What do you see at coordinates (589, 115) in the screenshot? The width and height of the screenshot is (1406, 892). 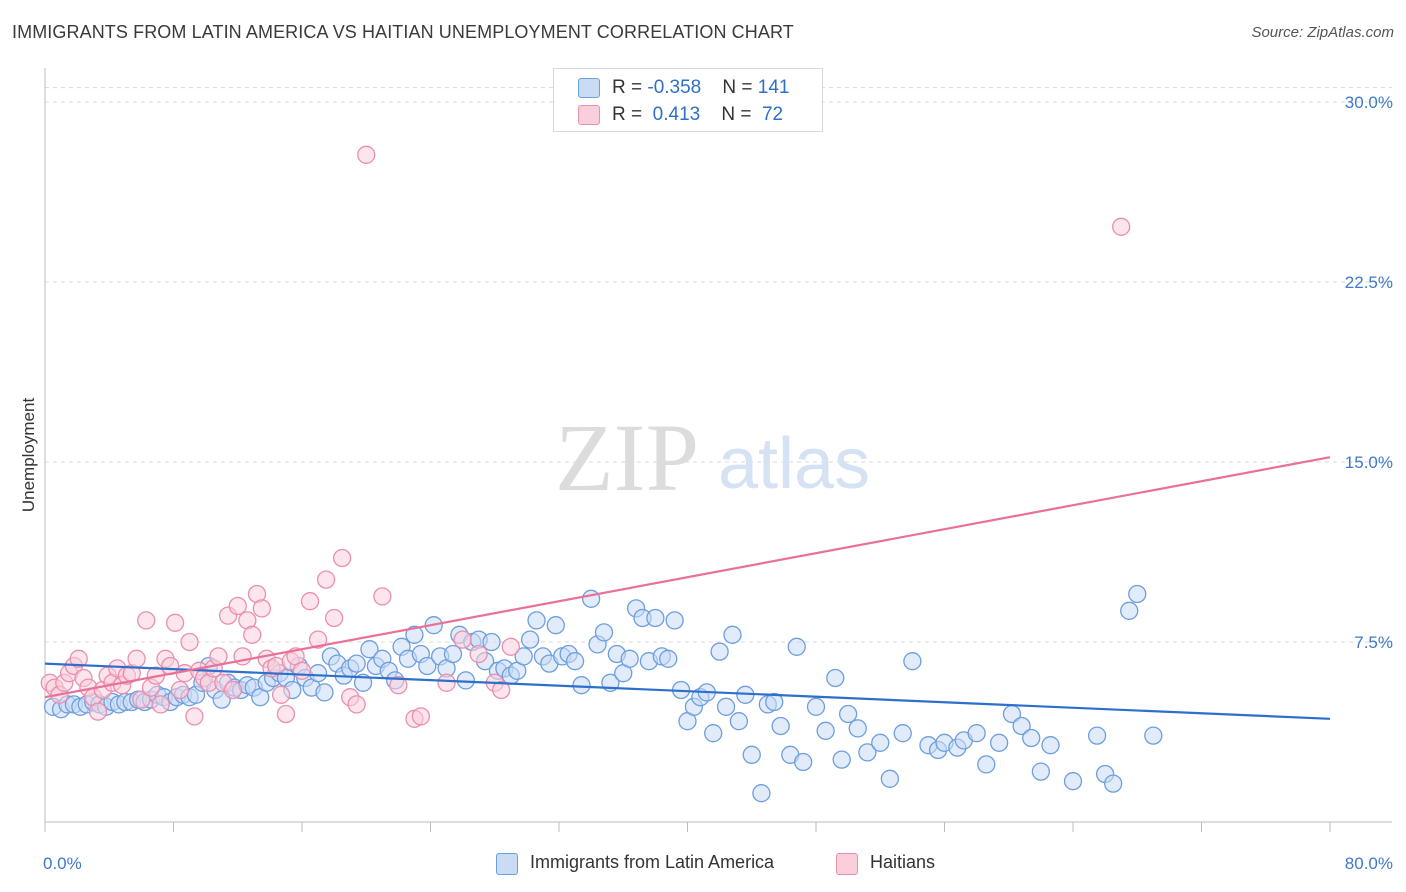 I see `legend-swatch-pink` at bounding box center [589, 115].